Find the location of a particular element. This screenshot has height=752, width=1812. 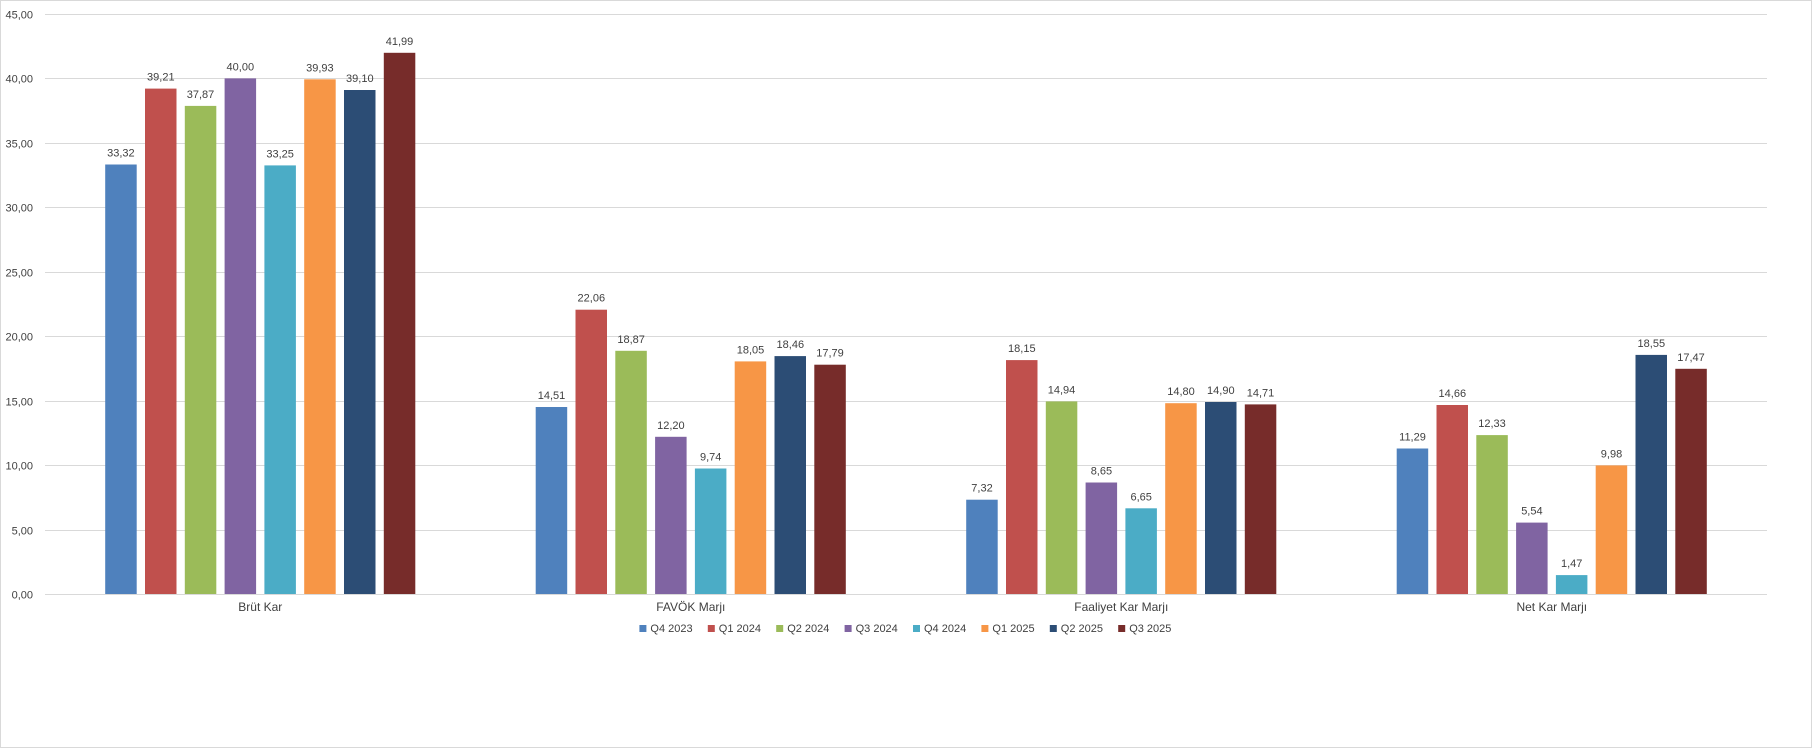

legend-item: Q2 2024 is located at coordinates (802, 629).